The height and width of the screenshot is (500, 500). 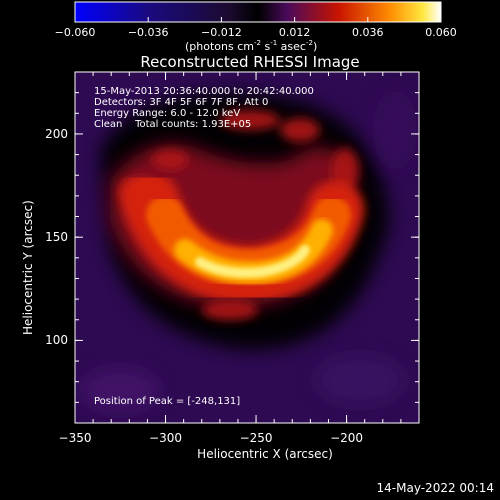 What do you see at coordinates (181, 102) in the screenshot?
I see `annotation-detectors: Detectors: 3F 4F 5F 6F 7F 8F, Att 0` at bounding box center [181, 102].